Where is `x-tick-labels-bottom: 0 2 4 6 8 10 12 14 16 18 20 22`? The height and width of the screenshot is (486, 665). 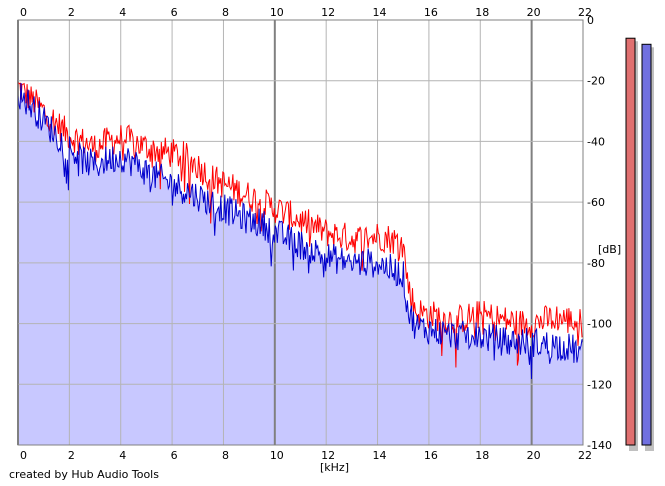 x-tick-labels-bottom: 0 2 4 6 8 10 12 14 16 18 20 22 is located at coordinates (306, 455).